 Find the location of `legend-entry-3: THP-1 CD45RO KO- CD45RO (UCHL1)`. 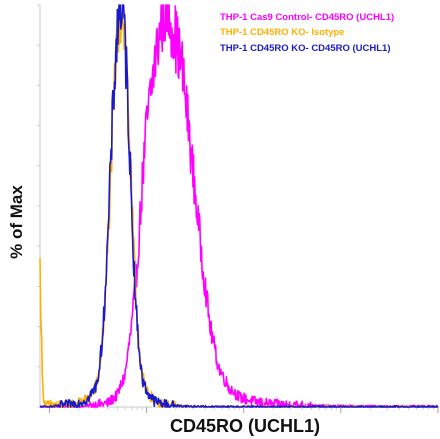

legend-entry-3: THP-1 CD45RO KO- CD45RO (UCHL1) is located at coordinates (305, 48).